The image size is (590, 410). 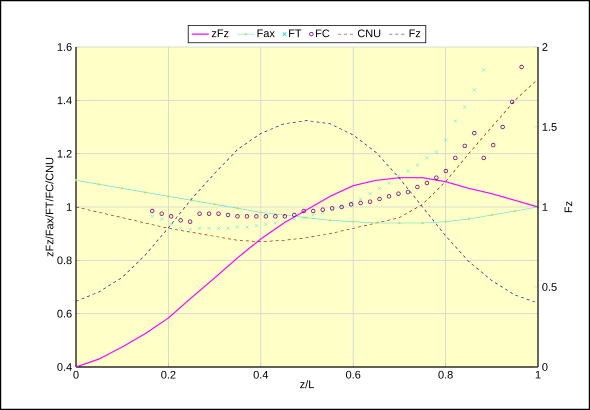 What do you see at coordinates (545, 47) in the screenshot?
I see `y2-tick-label: 2` at bounding box center [545, 47].